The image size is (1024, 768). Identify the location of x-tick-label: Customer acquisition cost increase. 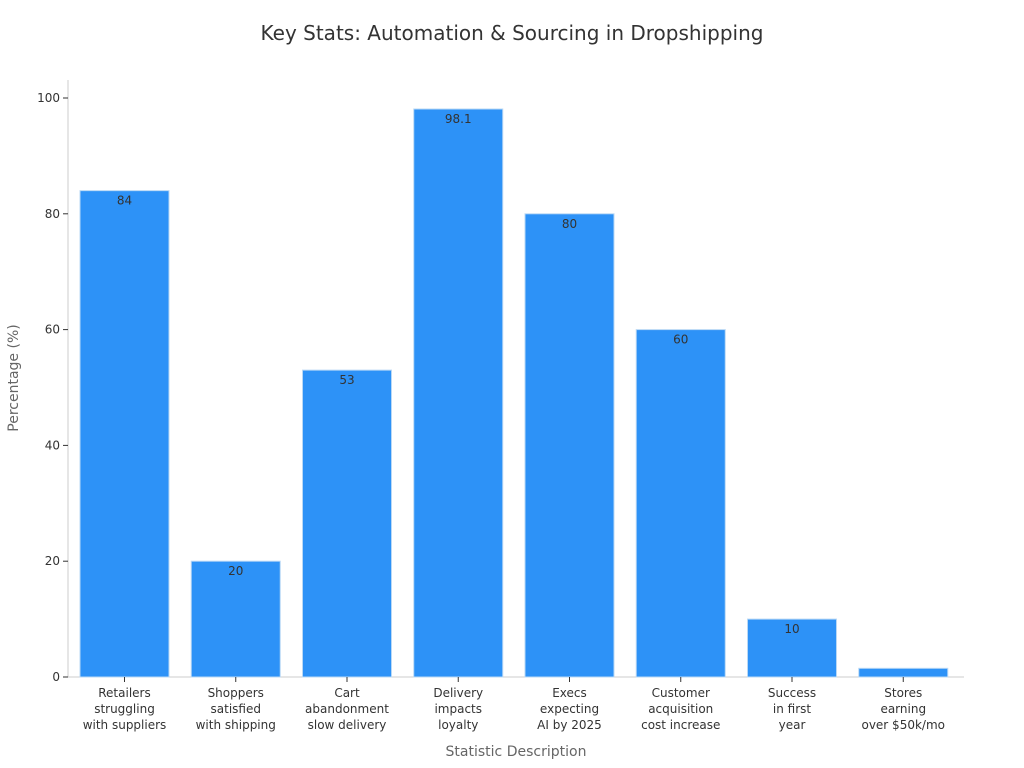
(680, 709).